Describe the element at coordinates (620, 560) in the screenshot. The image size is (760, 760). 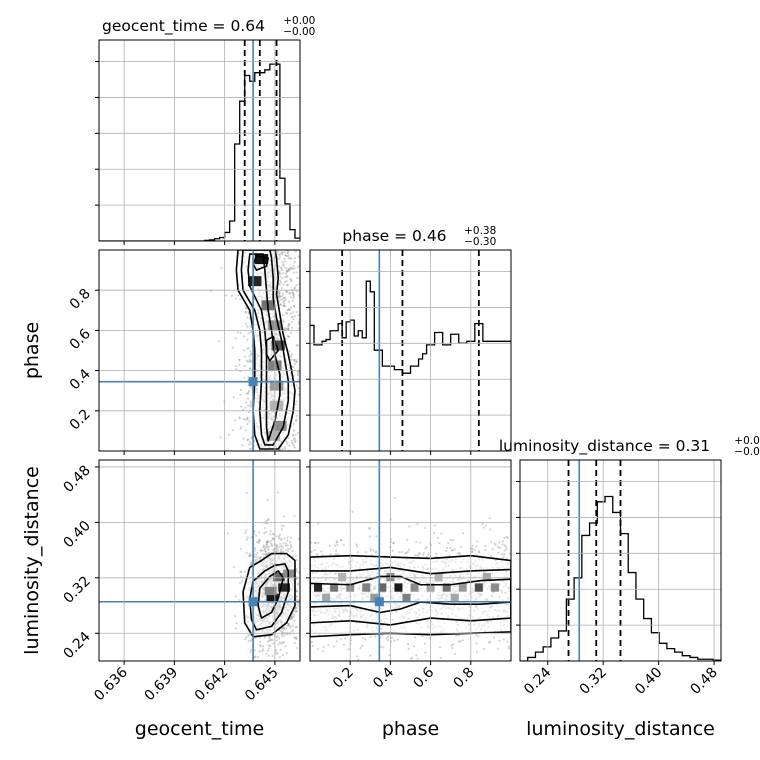
I see `hist-panel-luminosity_distance-plot-area` at that location.